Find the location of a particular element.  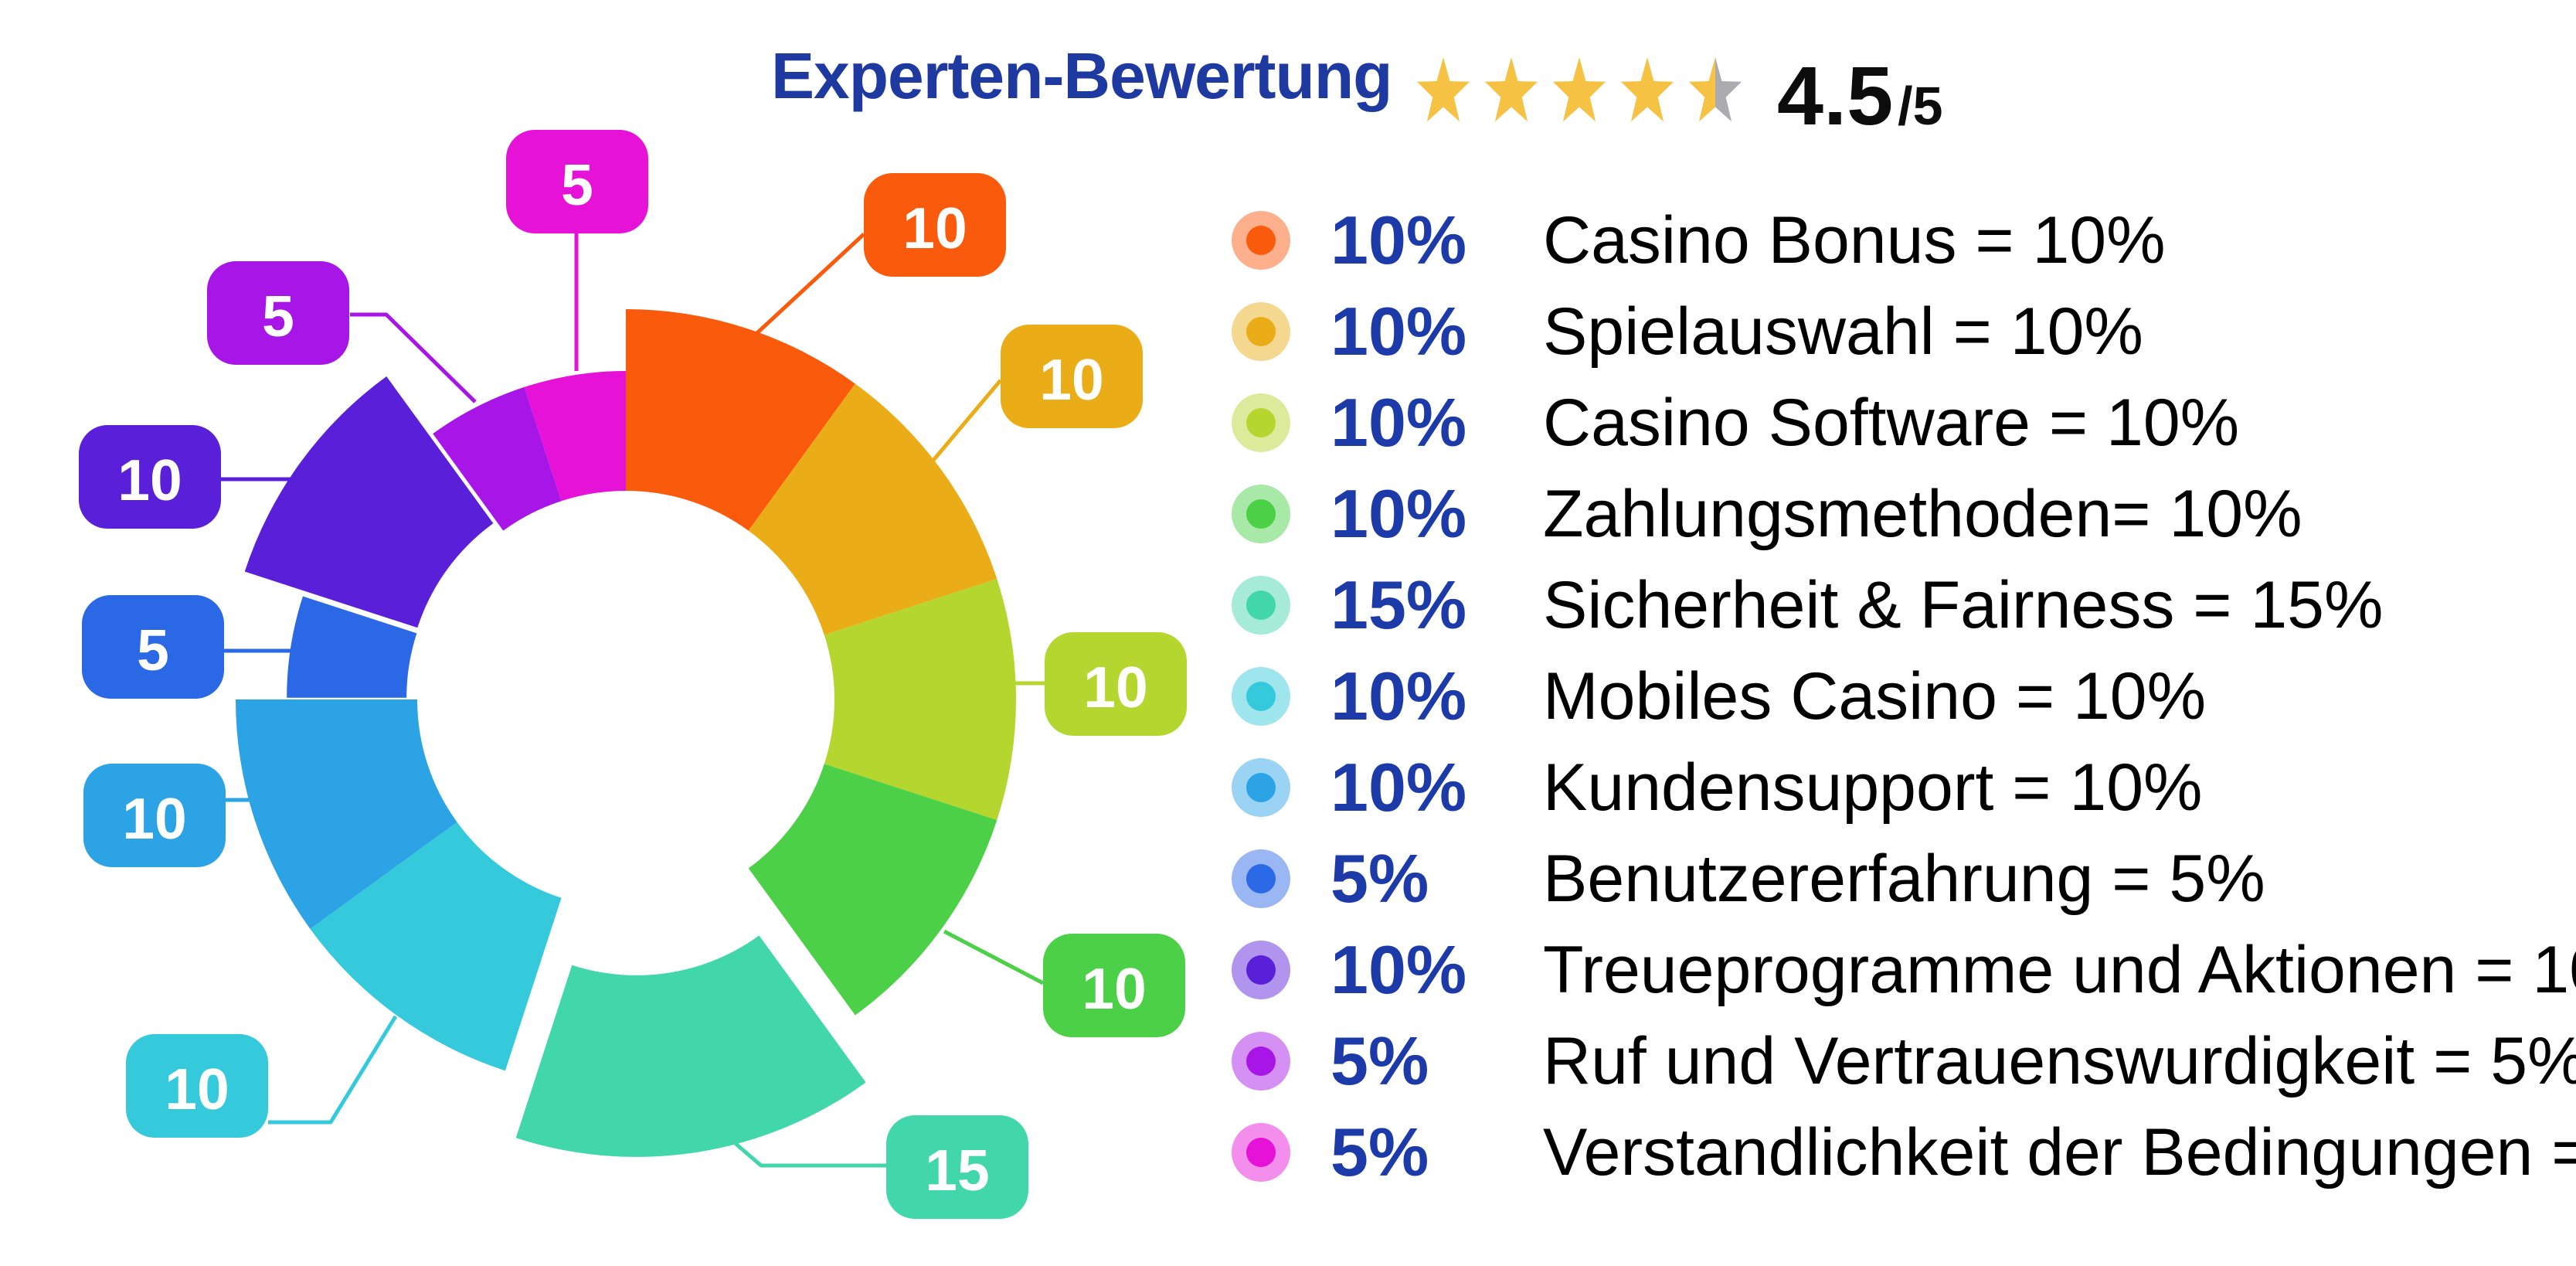

callout-box-Casino Bonus is located at coordinates (935, 225).